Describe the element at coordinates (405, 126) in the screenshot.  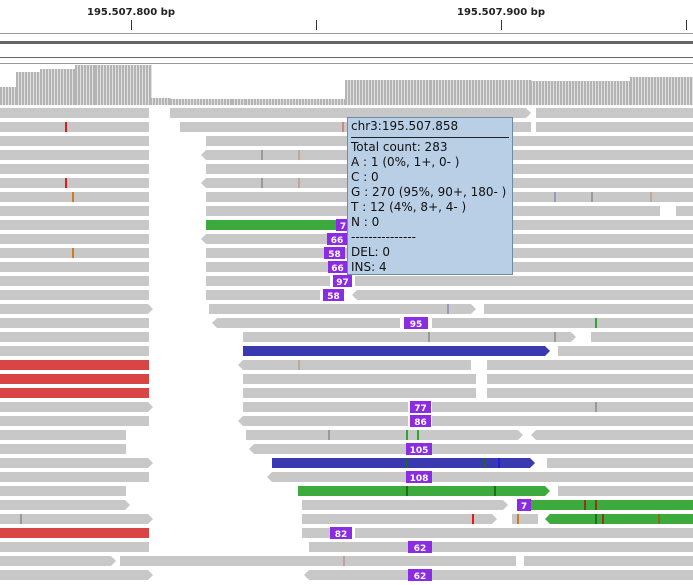
I see `tooltip-position: chr3:195.507.858` at that location.